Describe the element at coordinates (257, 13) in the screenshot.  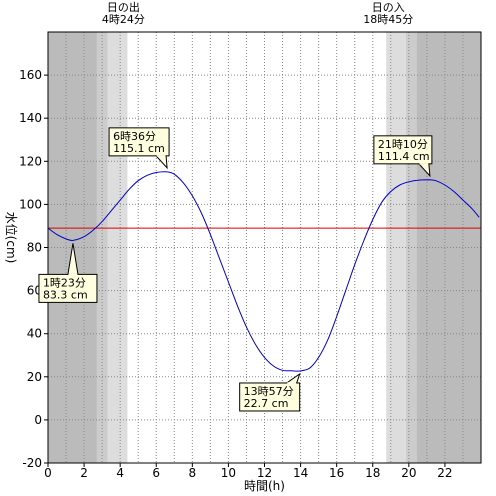
I see `sun-labels: 日の出 4時24分 日の入 18時45分` at that location.